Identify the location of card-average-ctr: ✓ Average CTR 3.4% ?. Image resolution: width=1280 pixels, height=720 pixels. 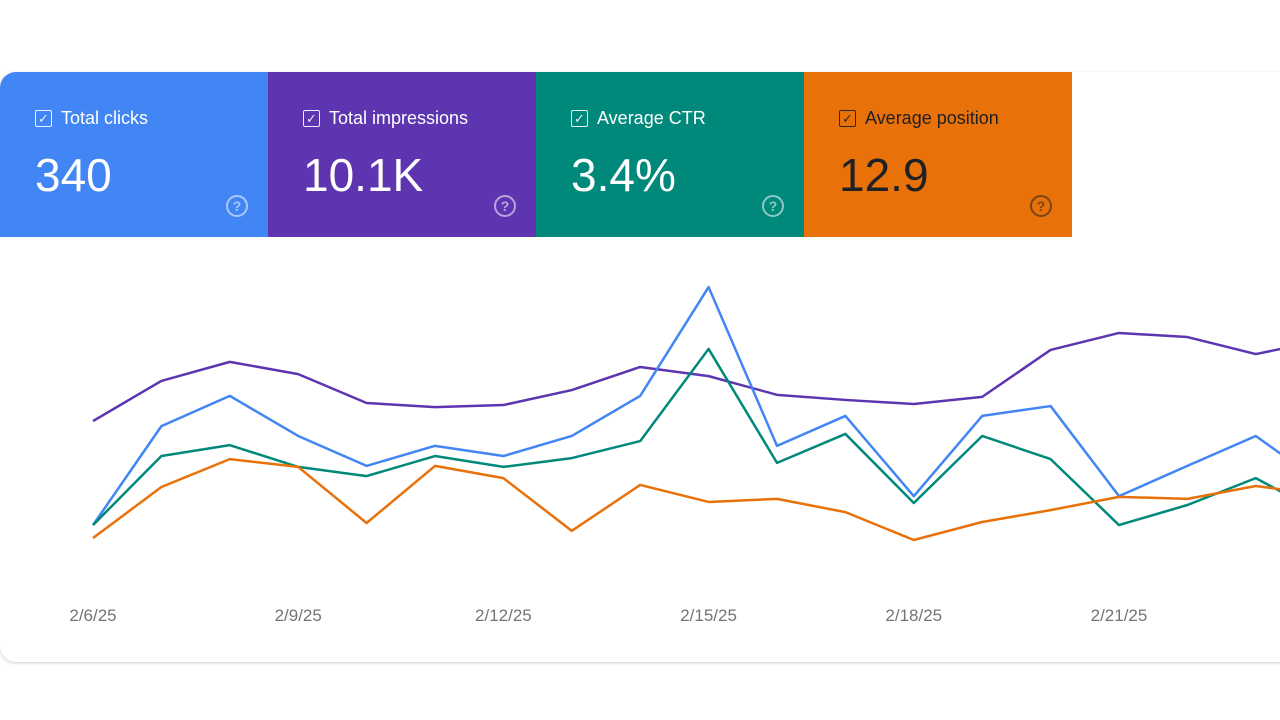
(670, 154).